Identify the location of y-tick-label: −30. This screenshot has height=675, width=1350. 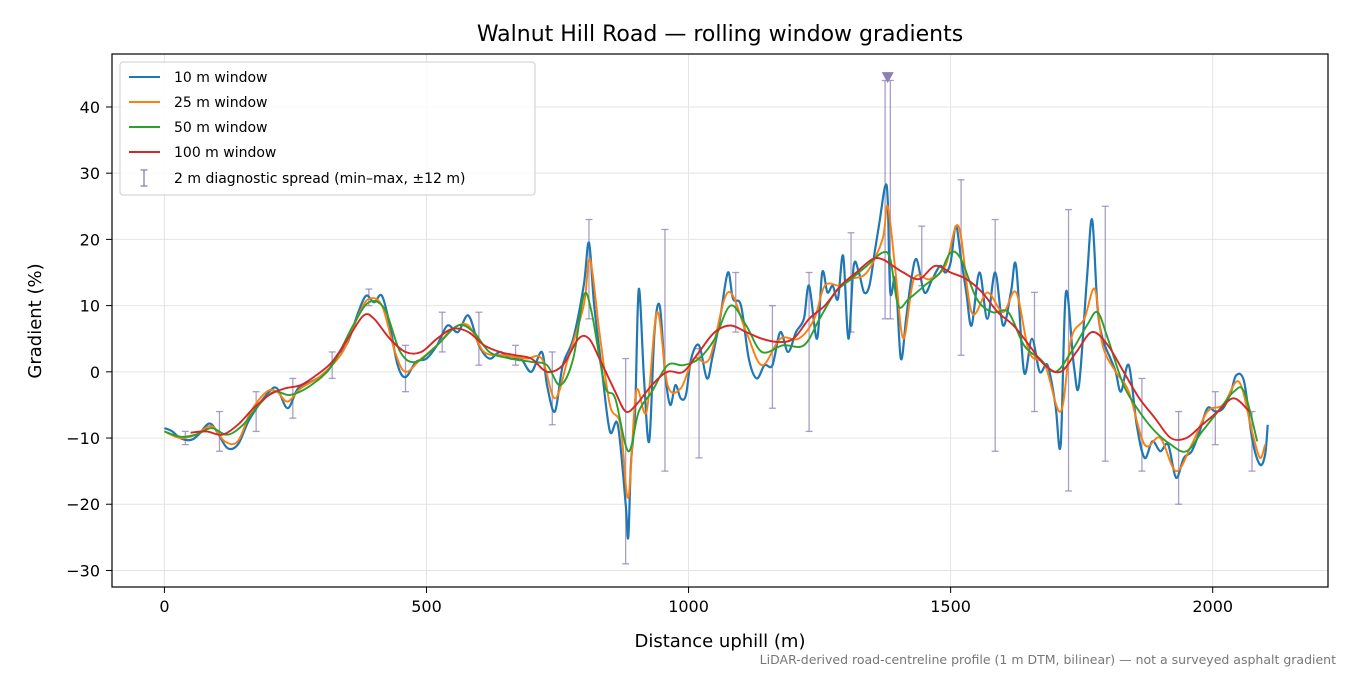
(83, 570).